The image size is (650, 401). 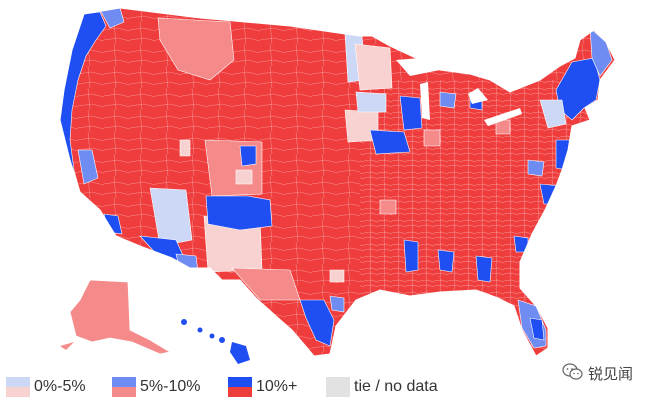 What do you see at coordinates (116, 317) in the screenshot?
I see `alaska` at bounding box center [116, 317].